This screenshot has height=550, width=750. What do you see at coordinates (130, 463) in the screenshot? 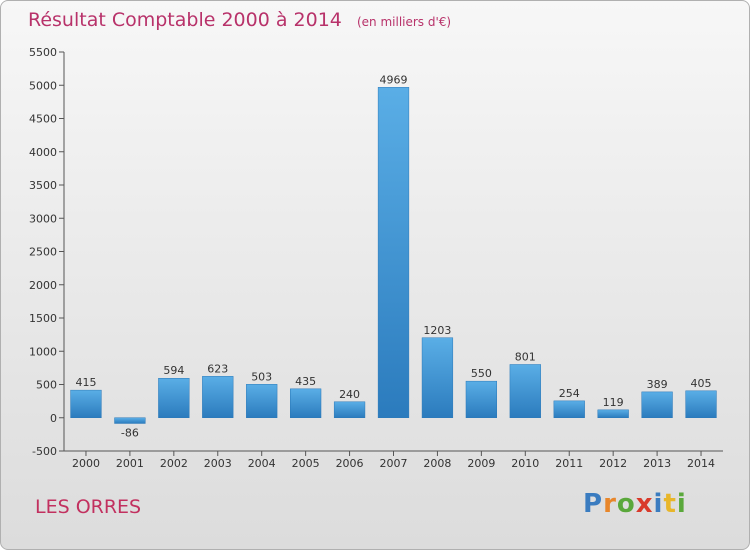
I see `x-tick-label: 2001` at bounding box center [130, 463].